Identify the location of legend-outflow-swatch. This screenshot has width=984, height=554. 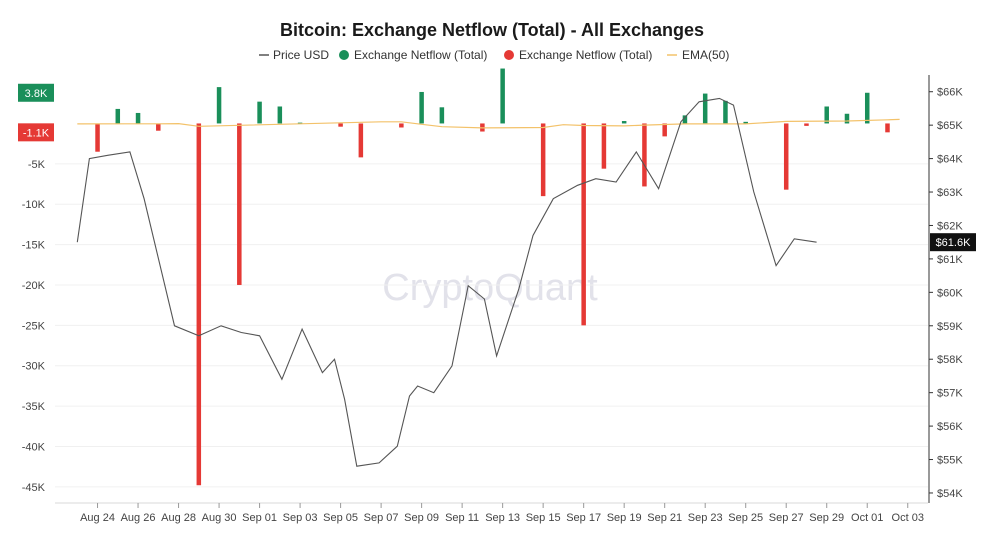
(509, 55).